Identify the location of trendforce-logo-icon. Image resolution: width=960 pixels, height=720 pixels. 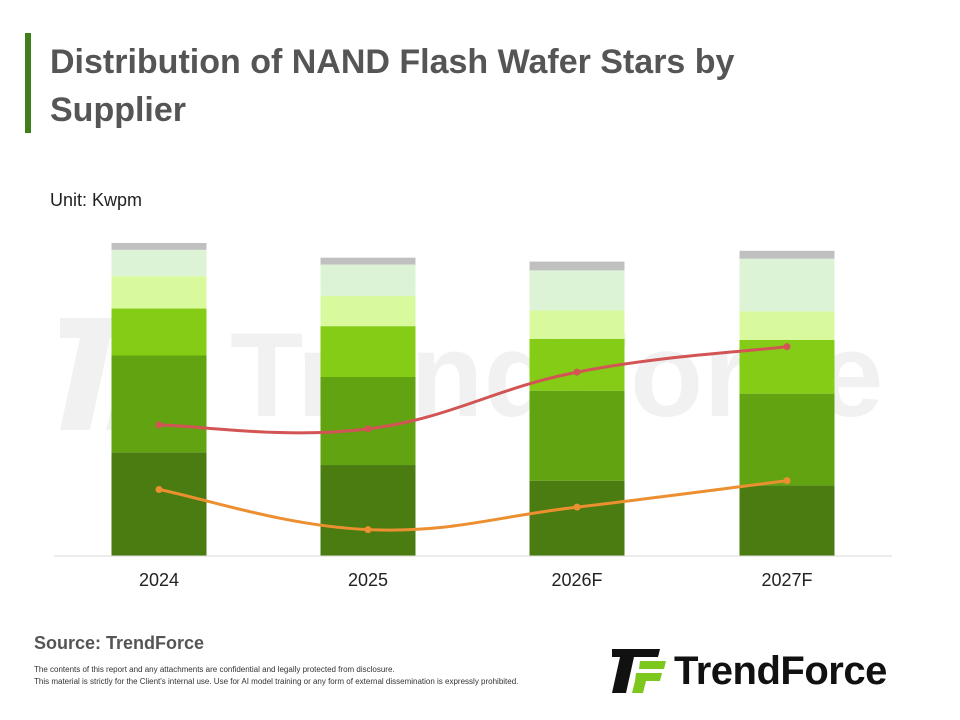
(639, 671).